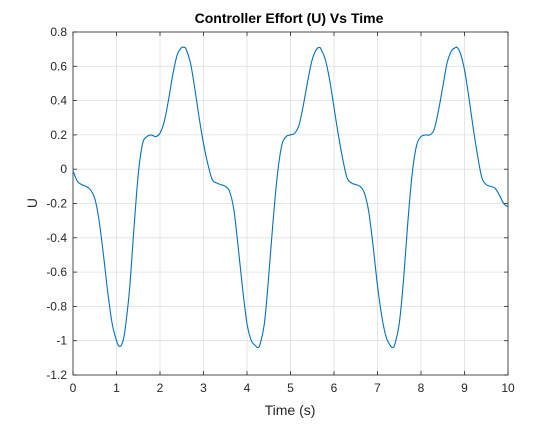 The width and height of the screenshot is (560, 425). I want to click on y-tick-label: 0.6, so click(58, 66).